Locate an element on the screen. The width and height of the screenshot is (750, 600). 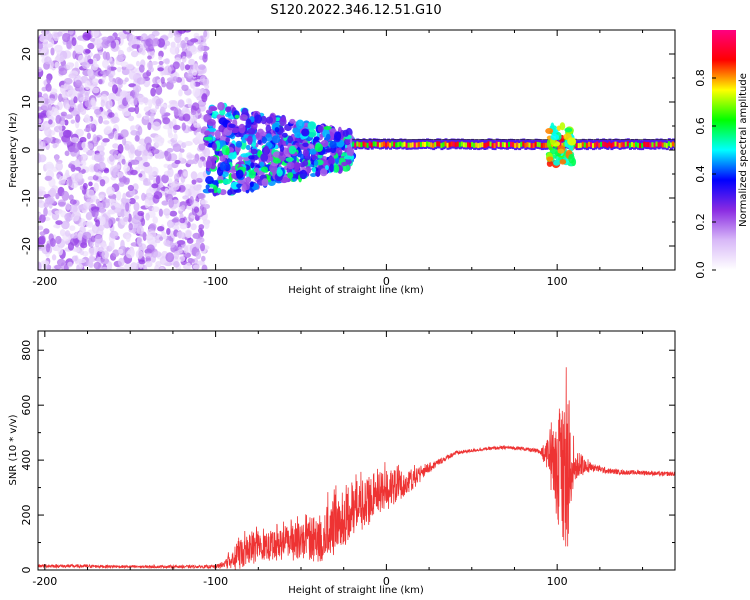
spectrogram-xtick-label: -100 is located at coordinates (215, 281).